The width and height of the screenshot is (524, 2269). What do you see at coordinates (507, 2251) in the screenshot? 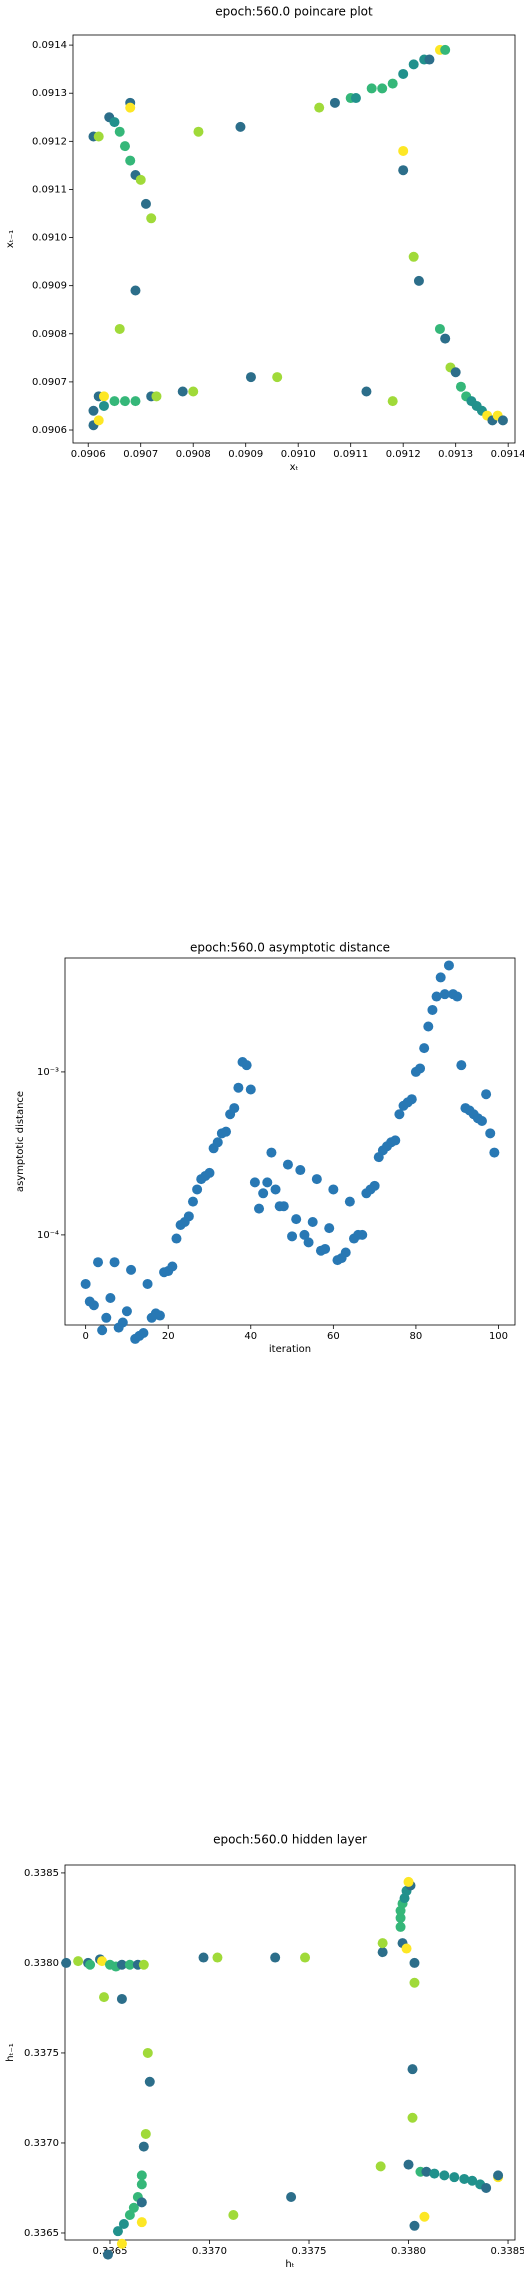
I see `x-tick-label: 0.3385` at bounding box center [507, 2251].